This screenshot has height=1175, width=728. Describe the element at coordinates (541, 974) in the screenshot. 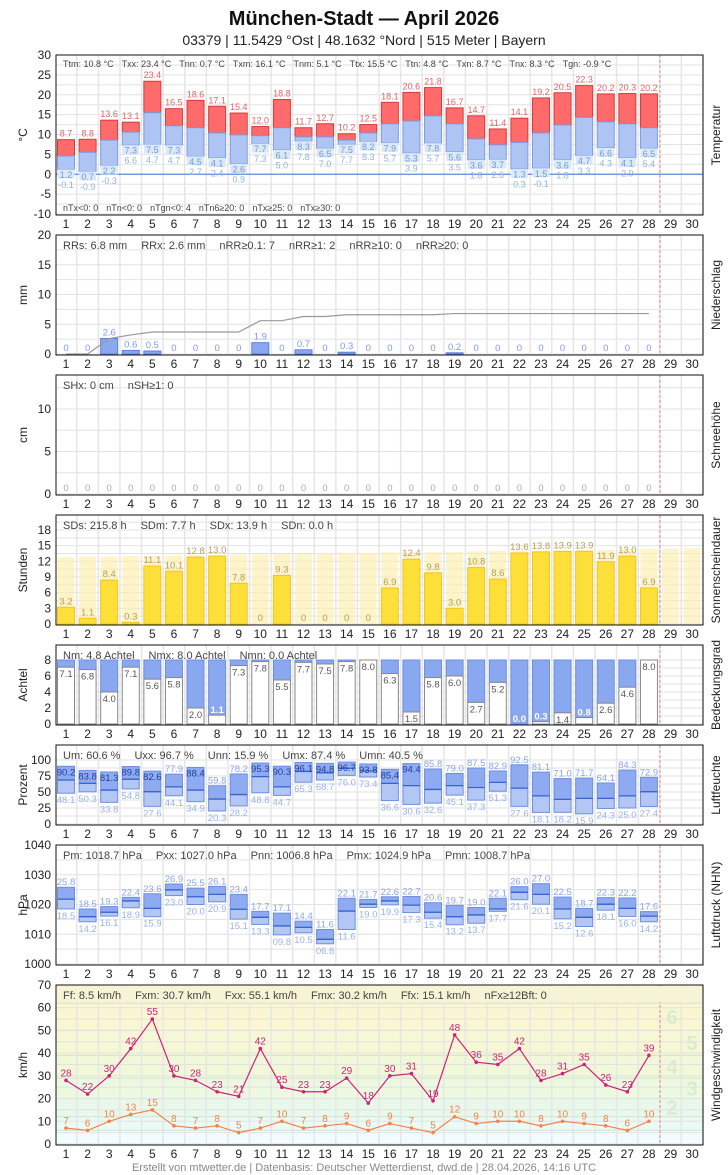

I see `x-tick-label-day: 23` at that location.